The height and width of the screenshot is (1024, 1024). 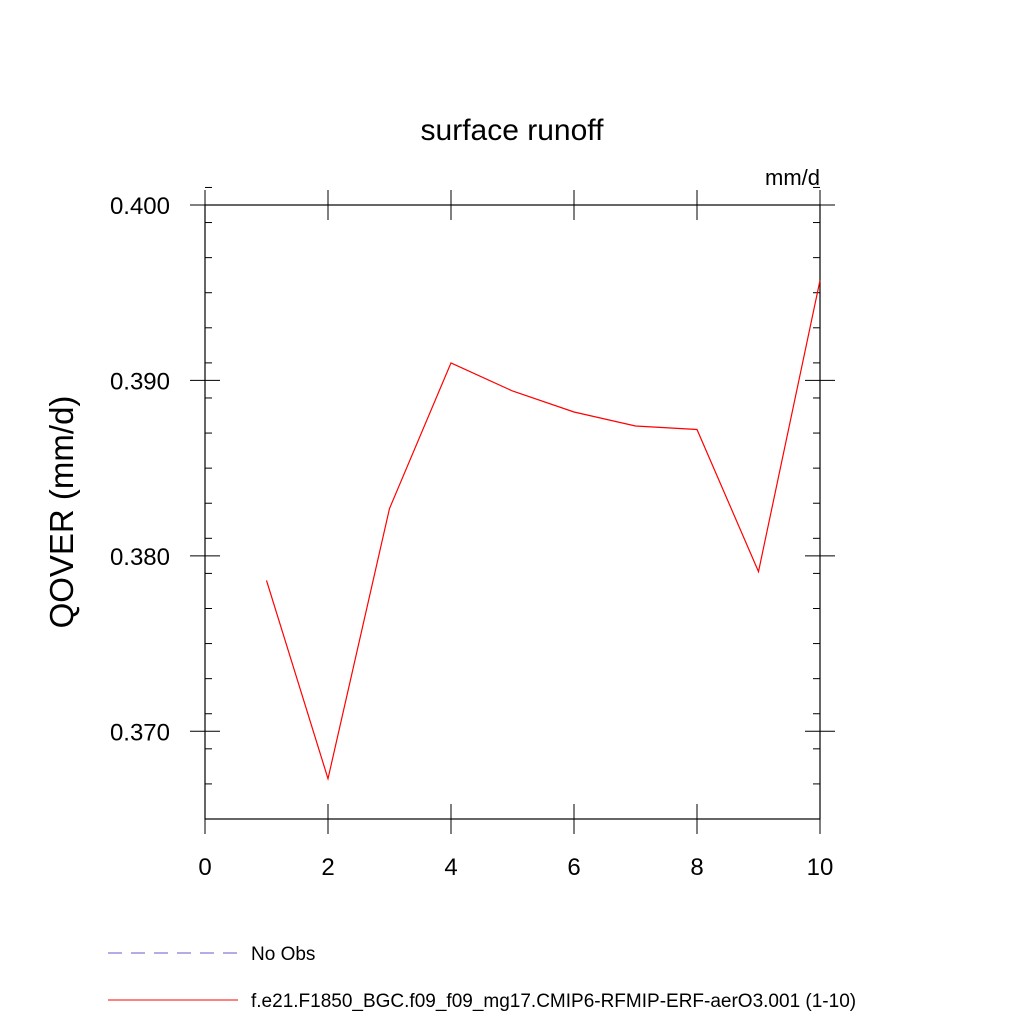 What do you see at coordinates (283, 954) in the screenshot?
I see `legend-label-0: No Obs` at bounding box center [283, 954].